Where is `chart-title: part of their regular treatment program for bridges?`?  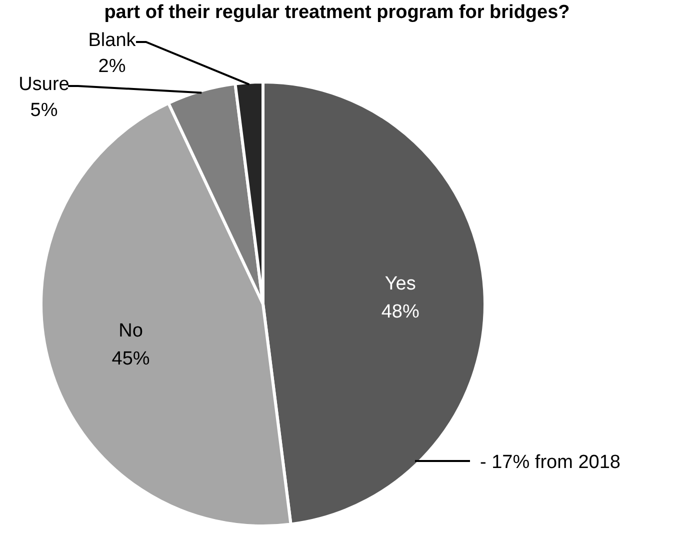 chart-title: part of their regular treatment program for bridges? is located at coordinates (337, 12).